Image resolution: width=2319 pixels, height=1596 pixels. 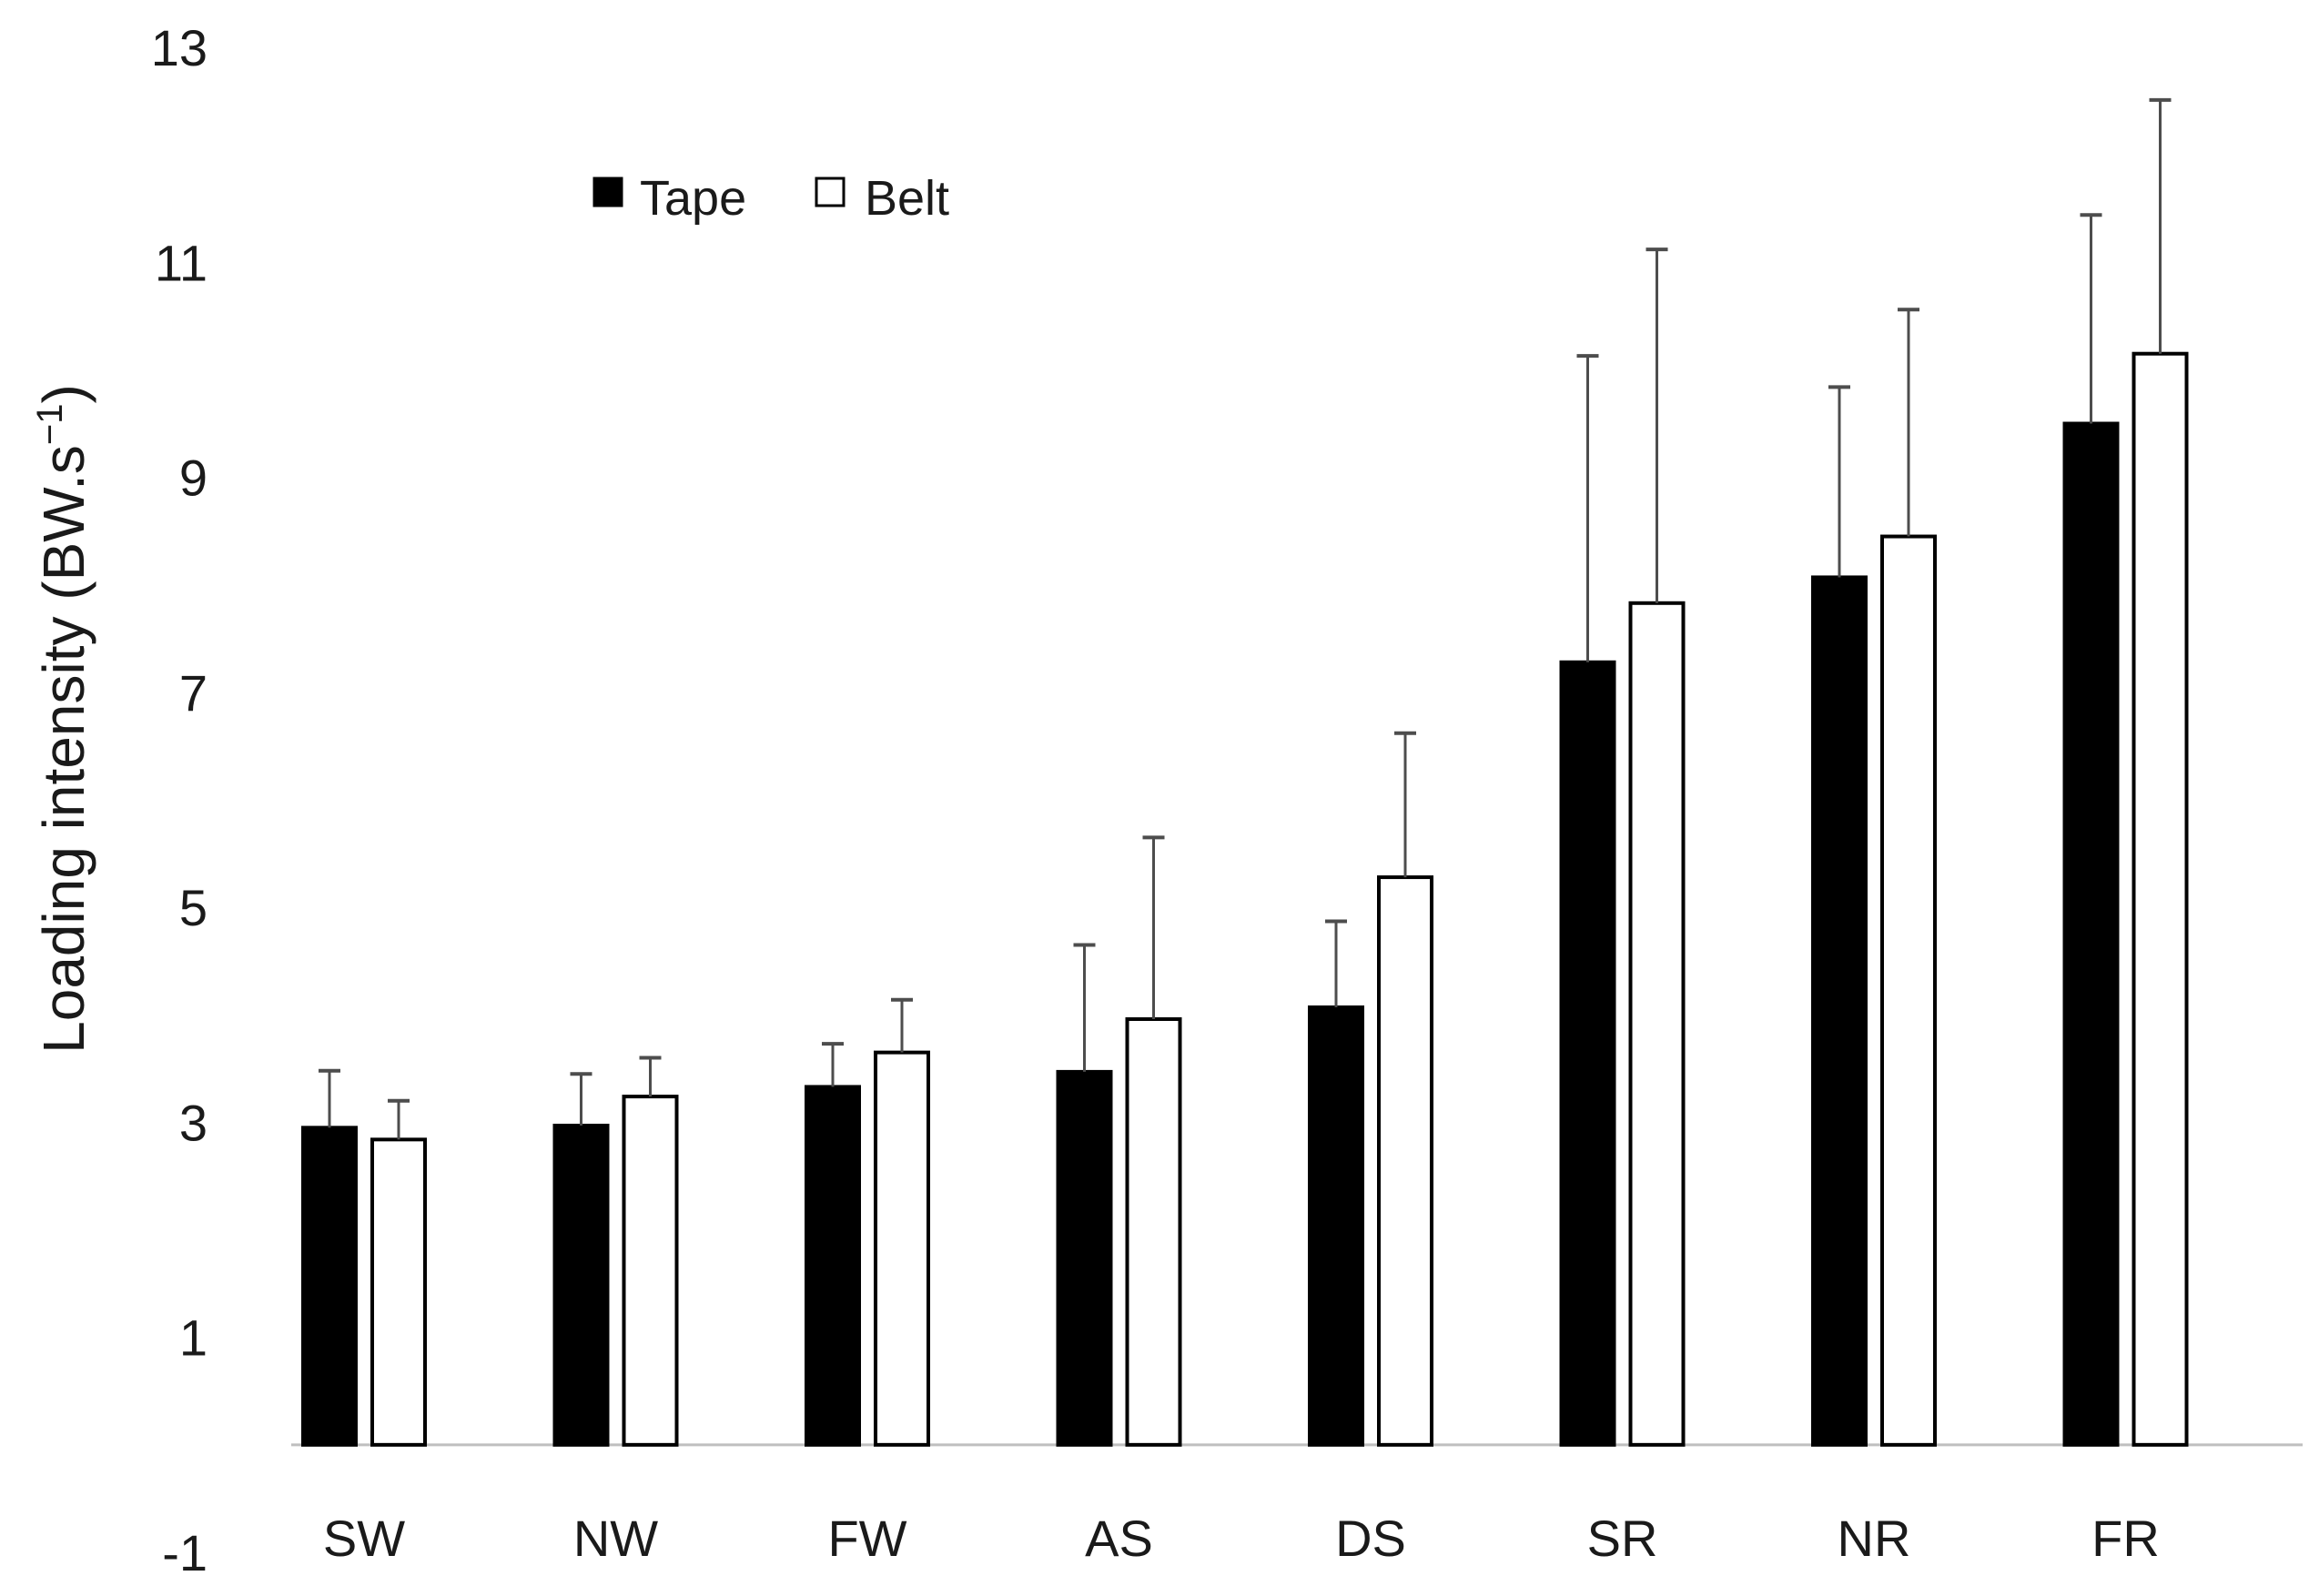 What do you see at coordinates (1336, 964) in the screenshot?
I see `error-bar-tape-ds` at bounding box center [1336, 964].